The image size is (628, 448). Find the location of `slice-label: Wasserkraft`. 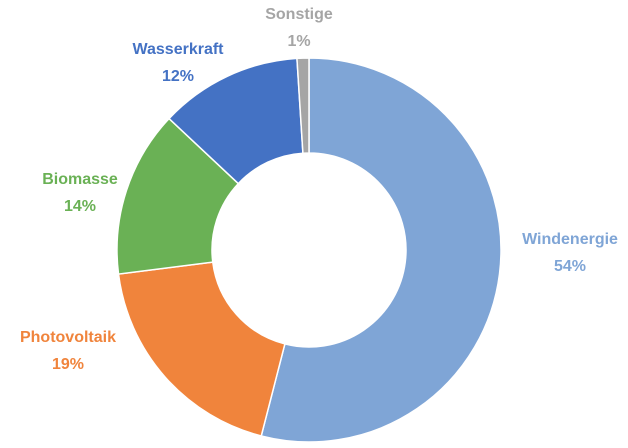

slice-label: Wasserkraft is located at coordinates (178, 49).